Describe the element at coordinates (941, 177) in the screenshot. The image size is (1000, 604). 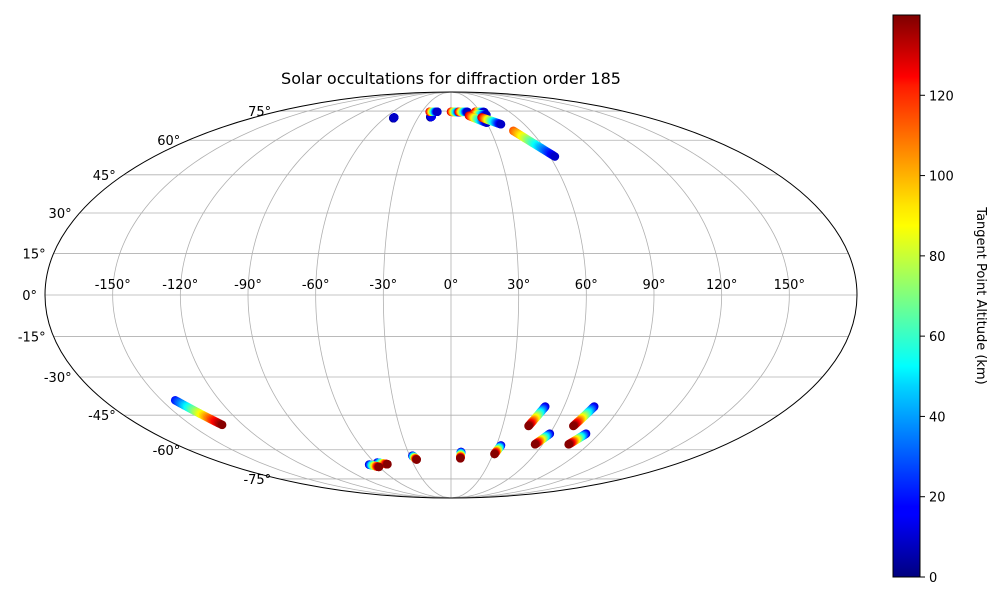
I see `colorbar-tick-label: 100` at that location.